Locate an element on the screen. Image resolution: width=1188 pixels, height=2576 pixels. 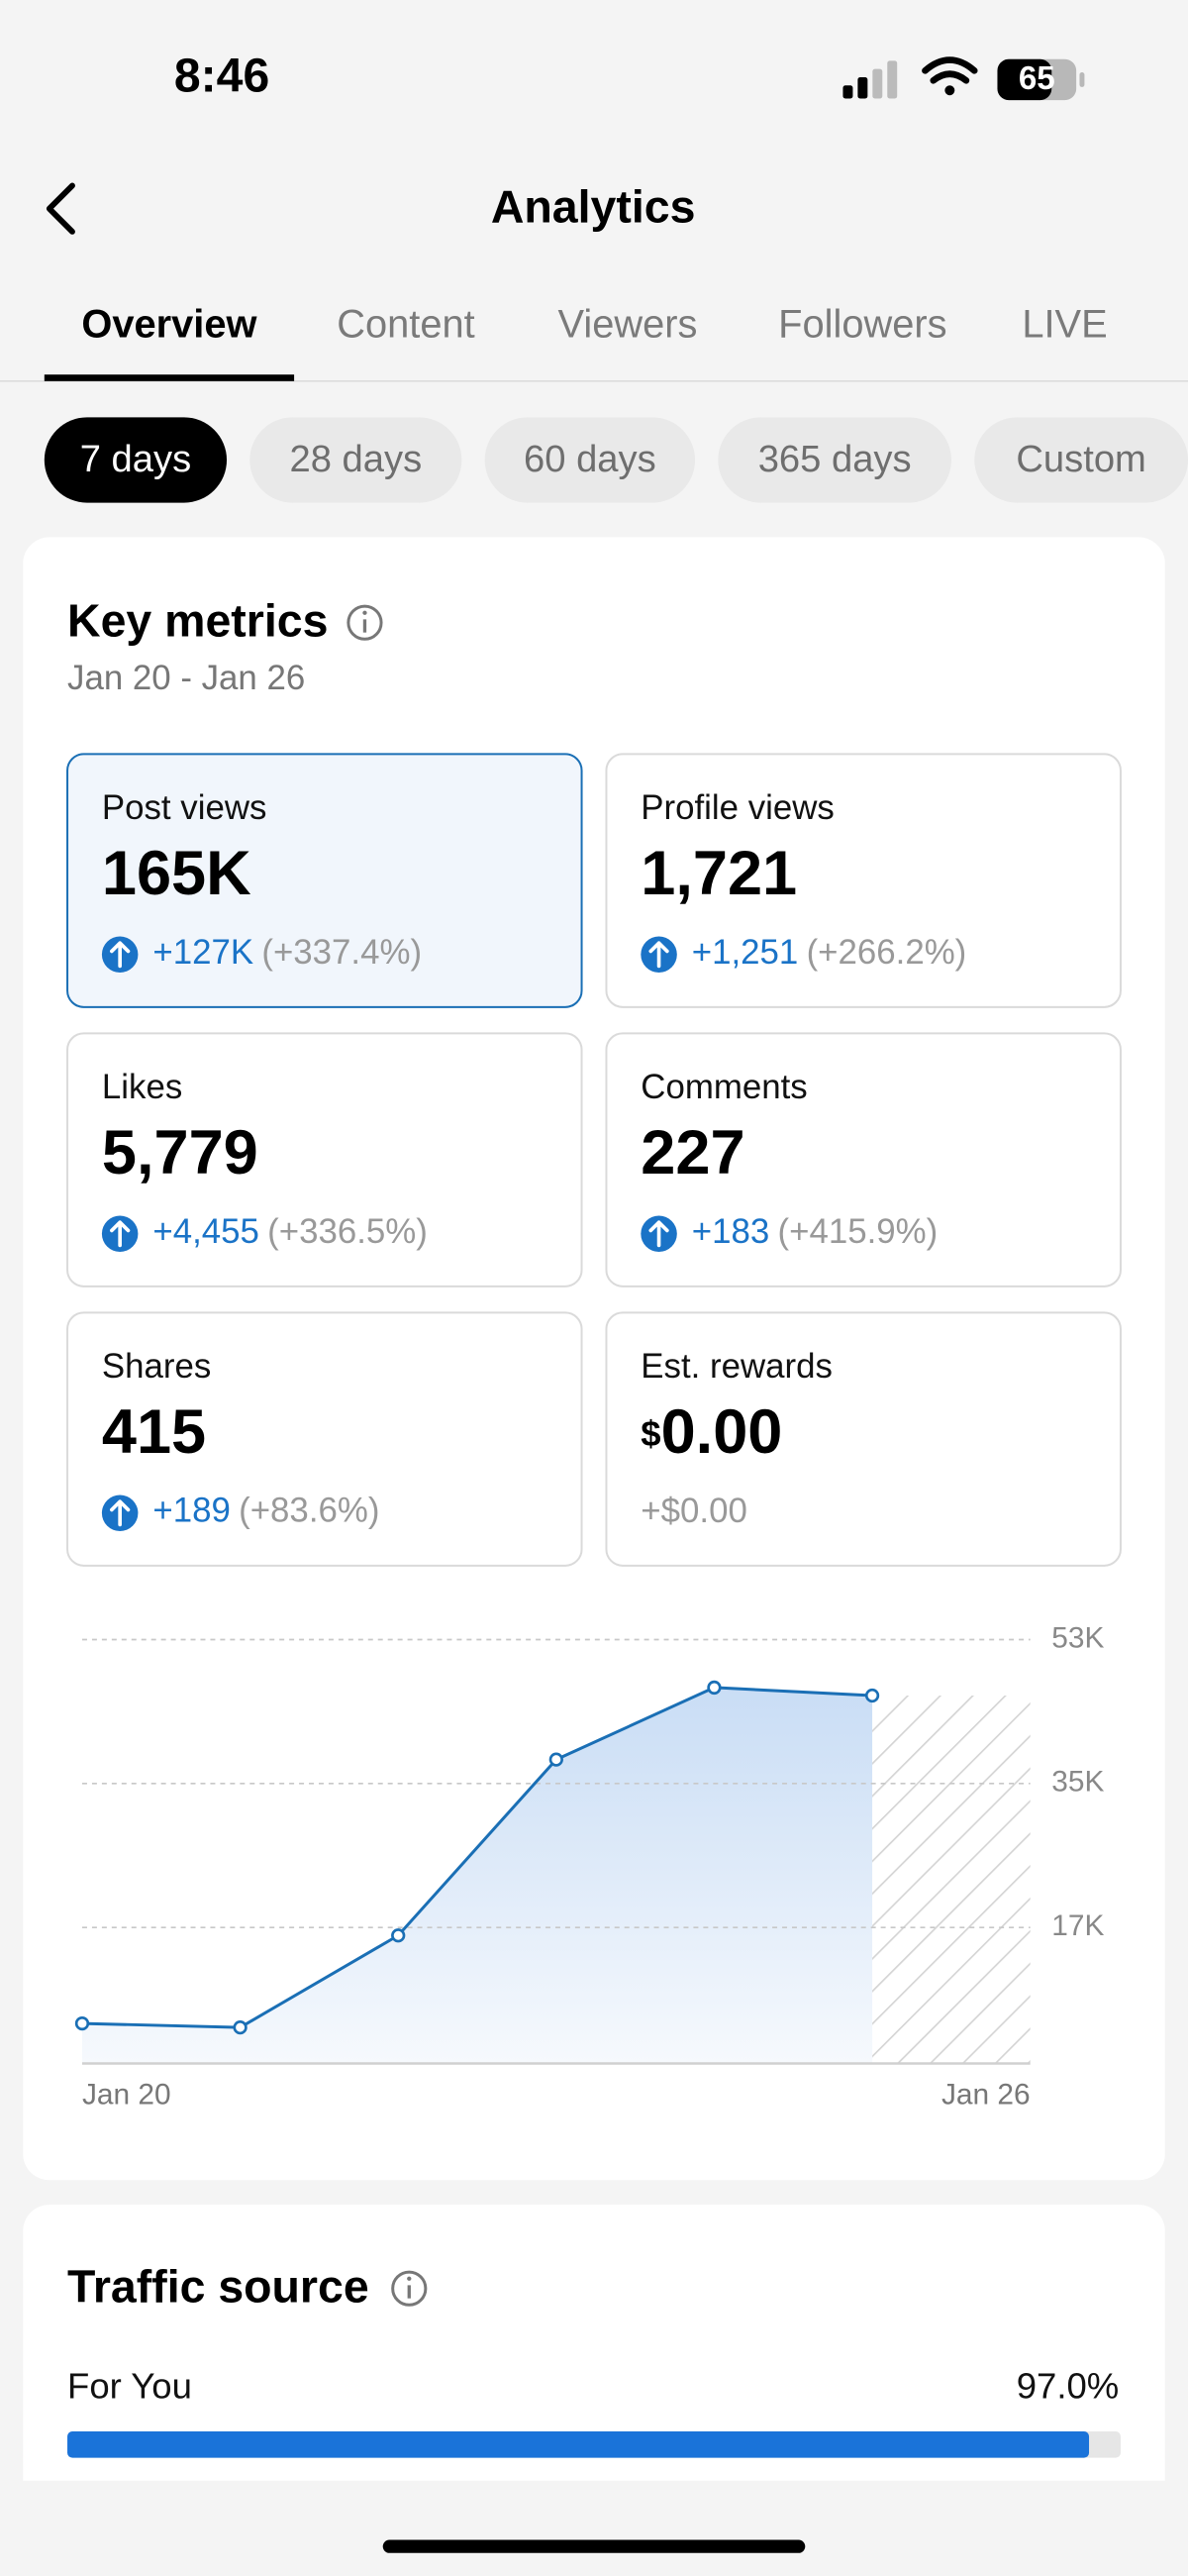
metric-label: Comments is located at coordinates (724, 1087).